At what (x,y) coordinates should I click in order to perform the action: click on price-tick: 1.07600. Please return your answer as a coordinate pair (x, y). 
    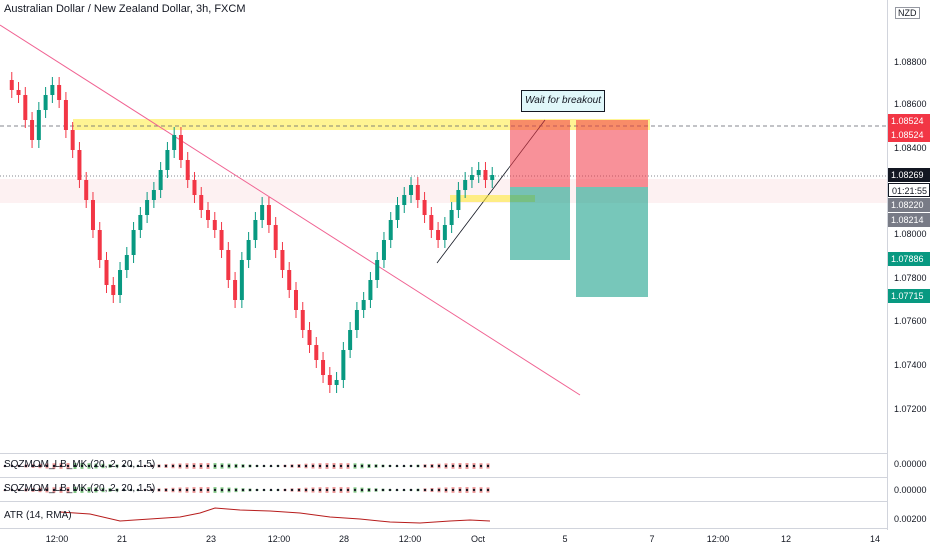
    Looking at the image, I should click on (910, 321).